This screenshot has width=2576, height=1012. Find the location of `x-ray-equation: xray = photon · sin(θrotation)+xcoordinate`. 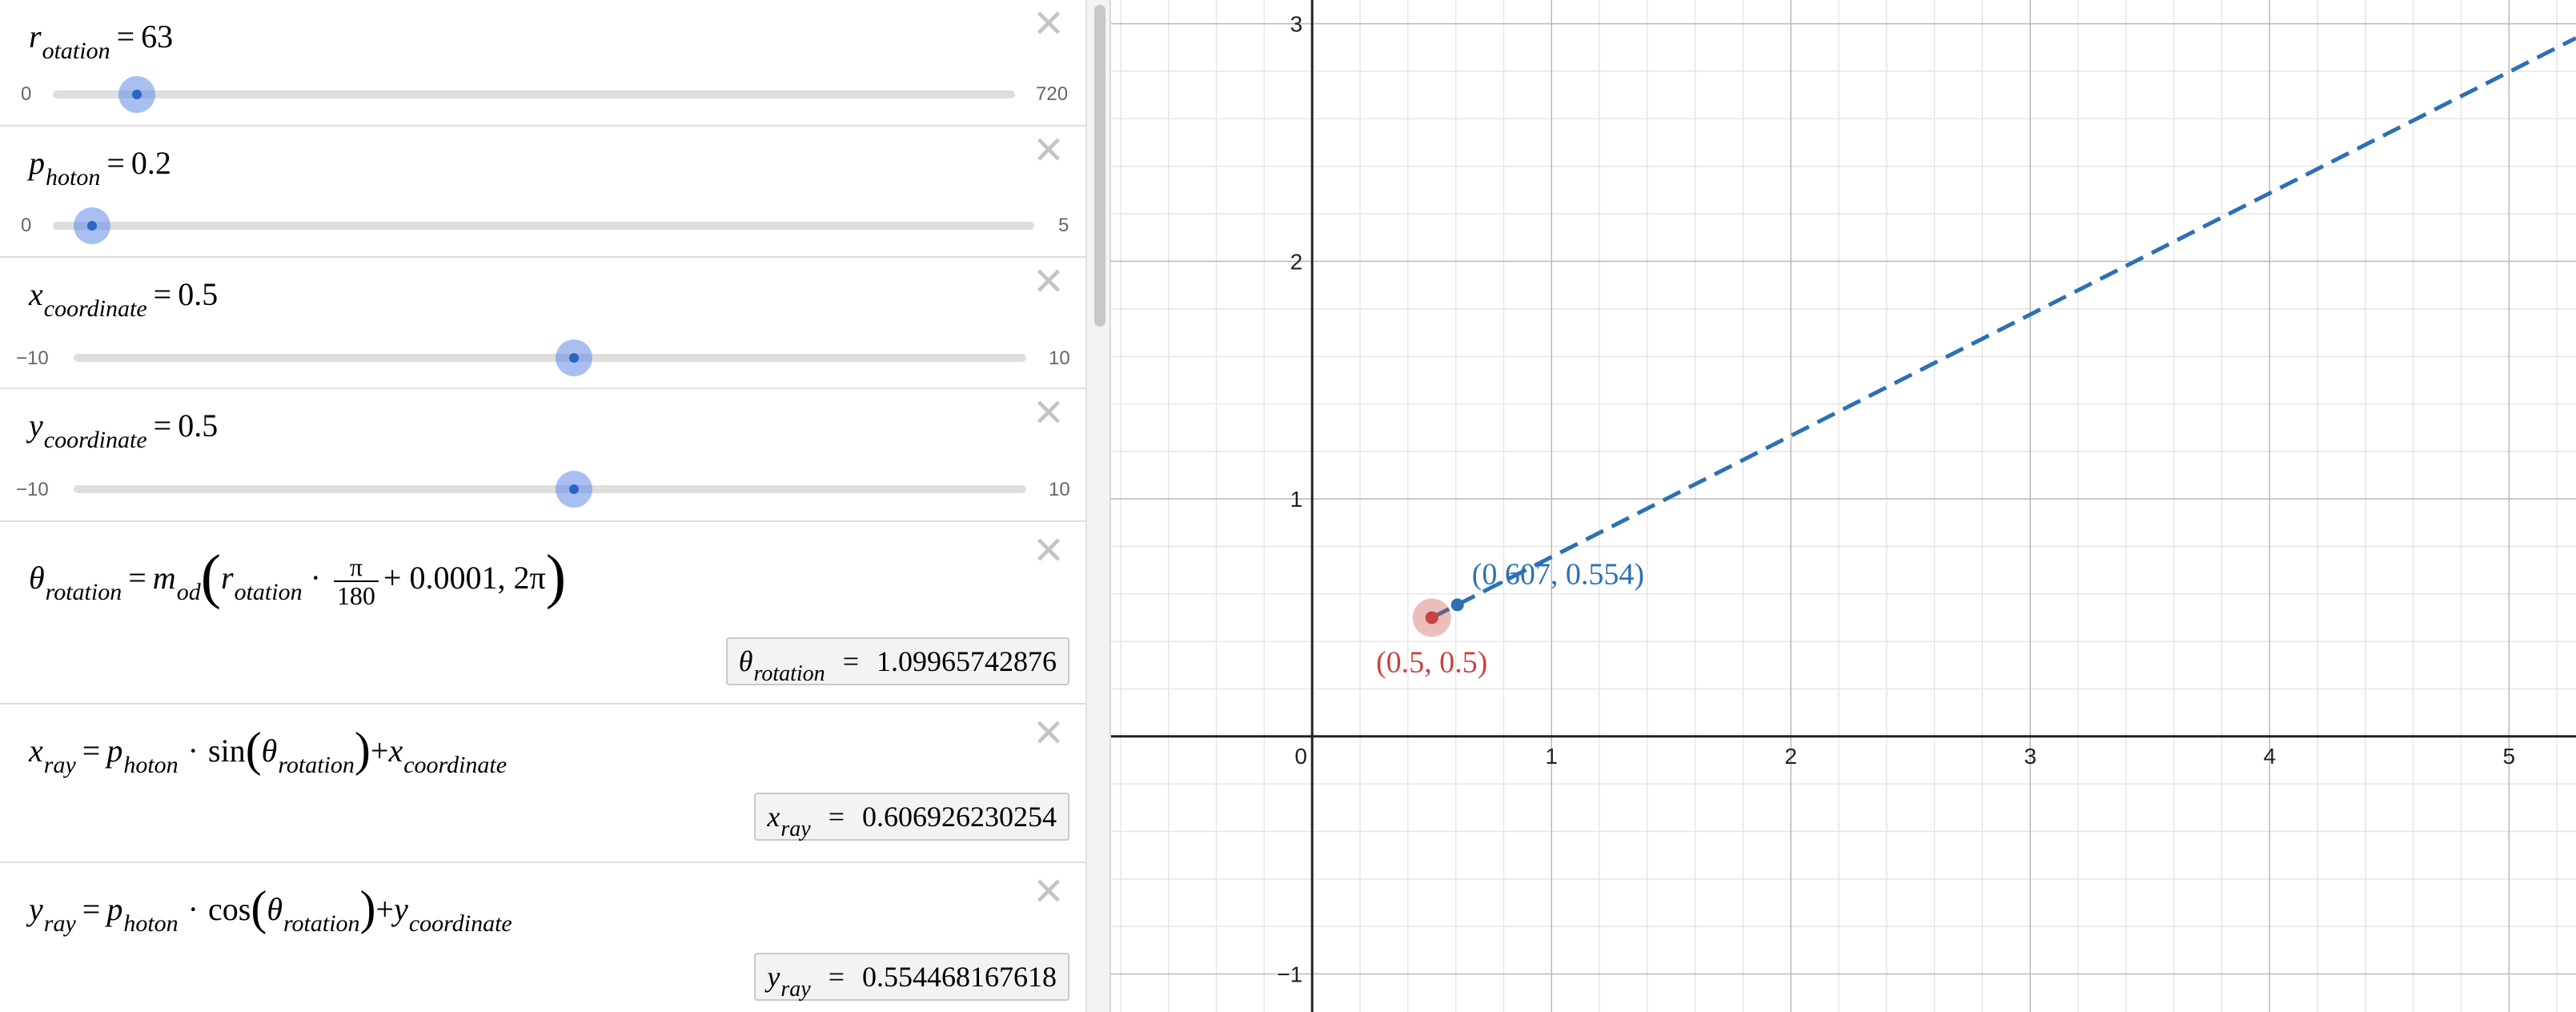

x-ray-equation: xray = photon · sin(θrotation)+xcoordinate is located at coordinates (268, 750).